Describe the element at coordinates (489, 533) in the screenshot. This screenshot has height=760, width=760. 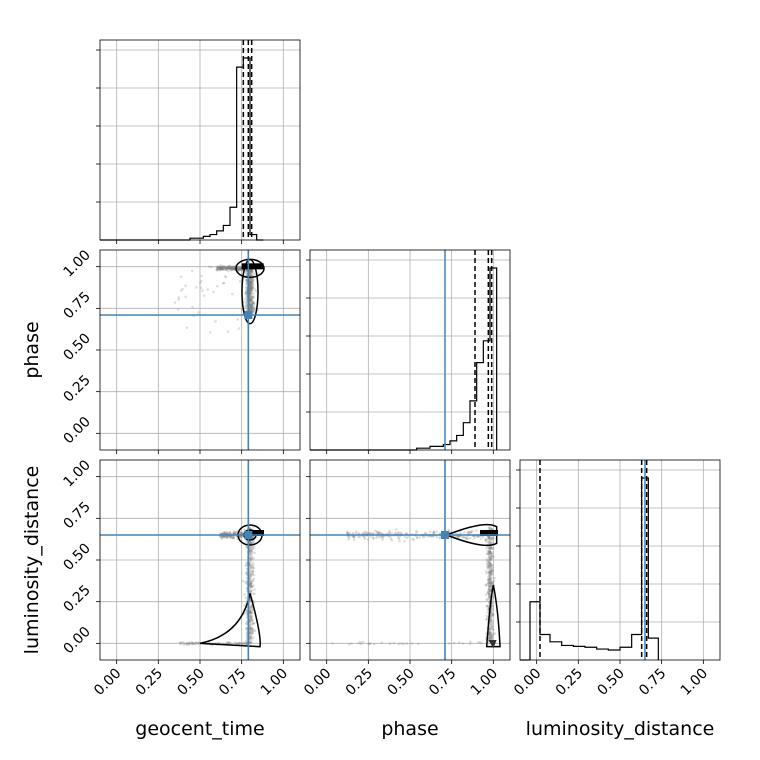
I see `contour-core` at that location.